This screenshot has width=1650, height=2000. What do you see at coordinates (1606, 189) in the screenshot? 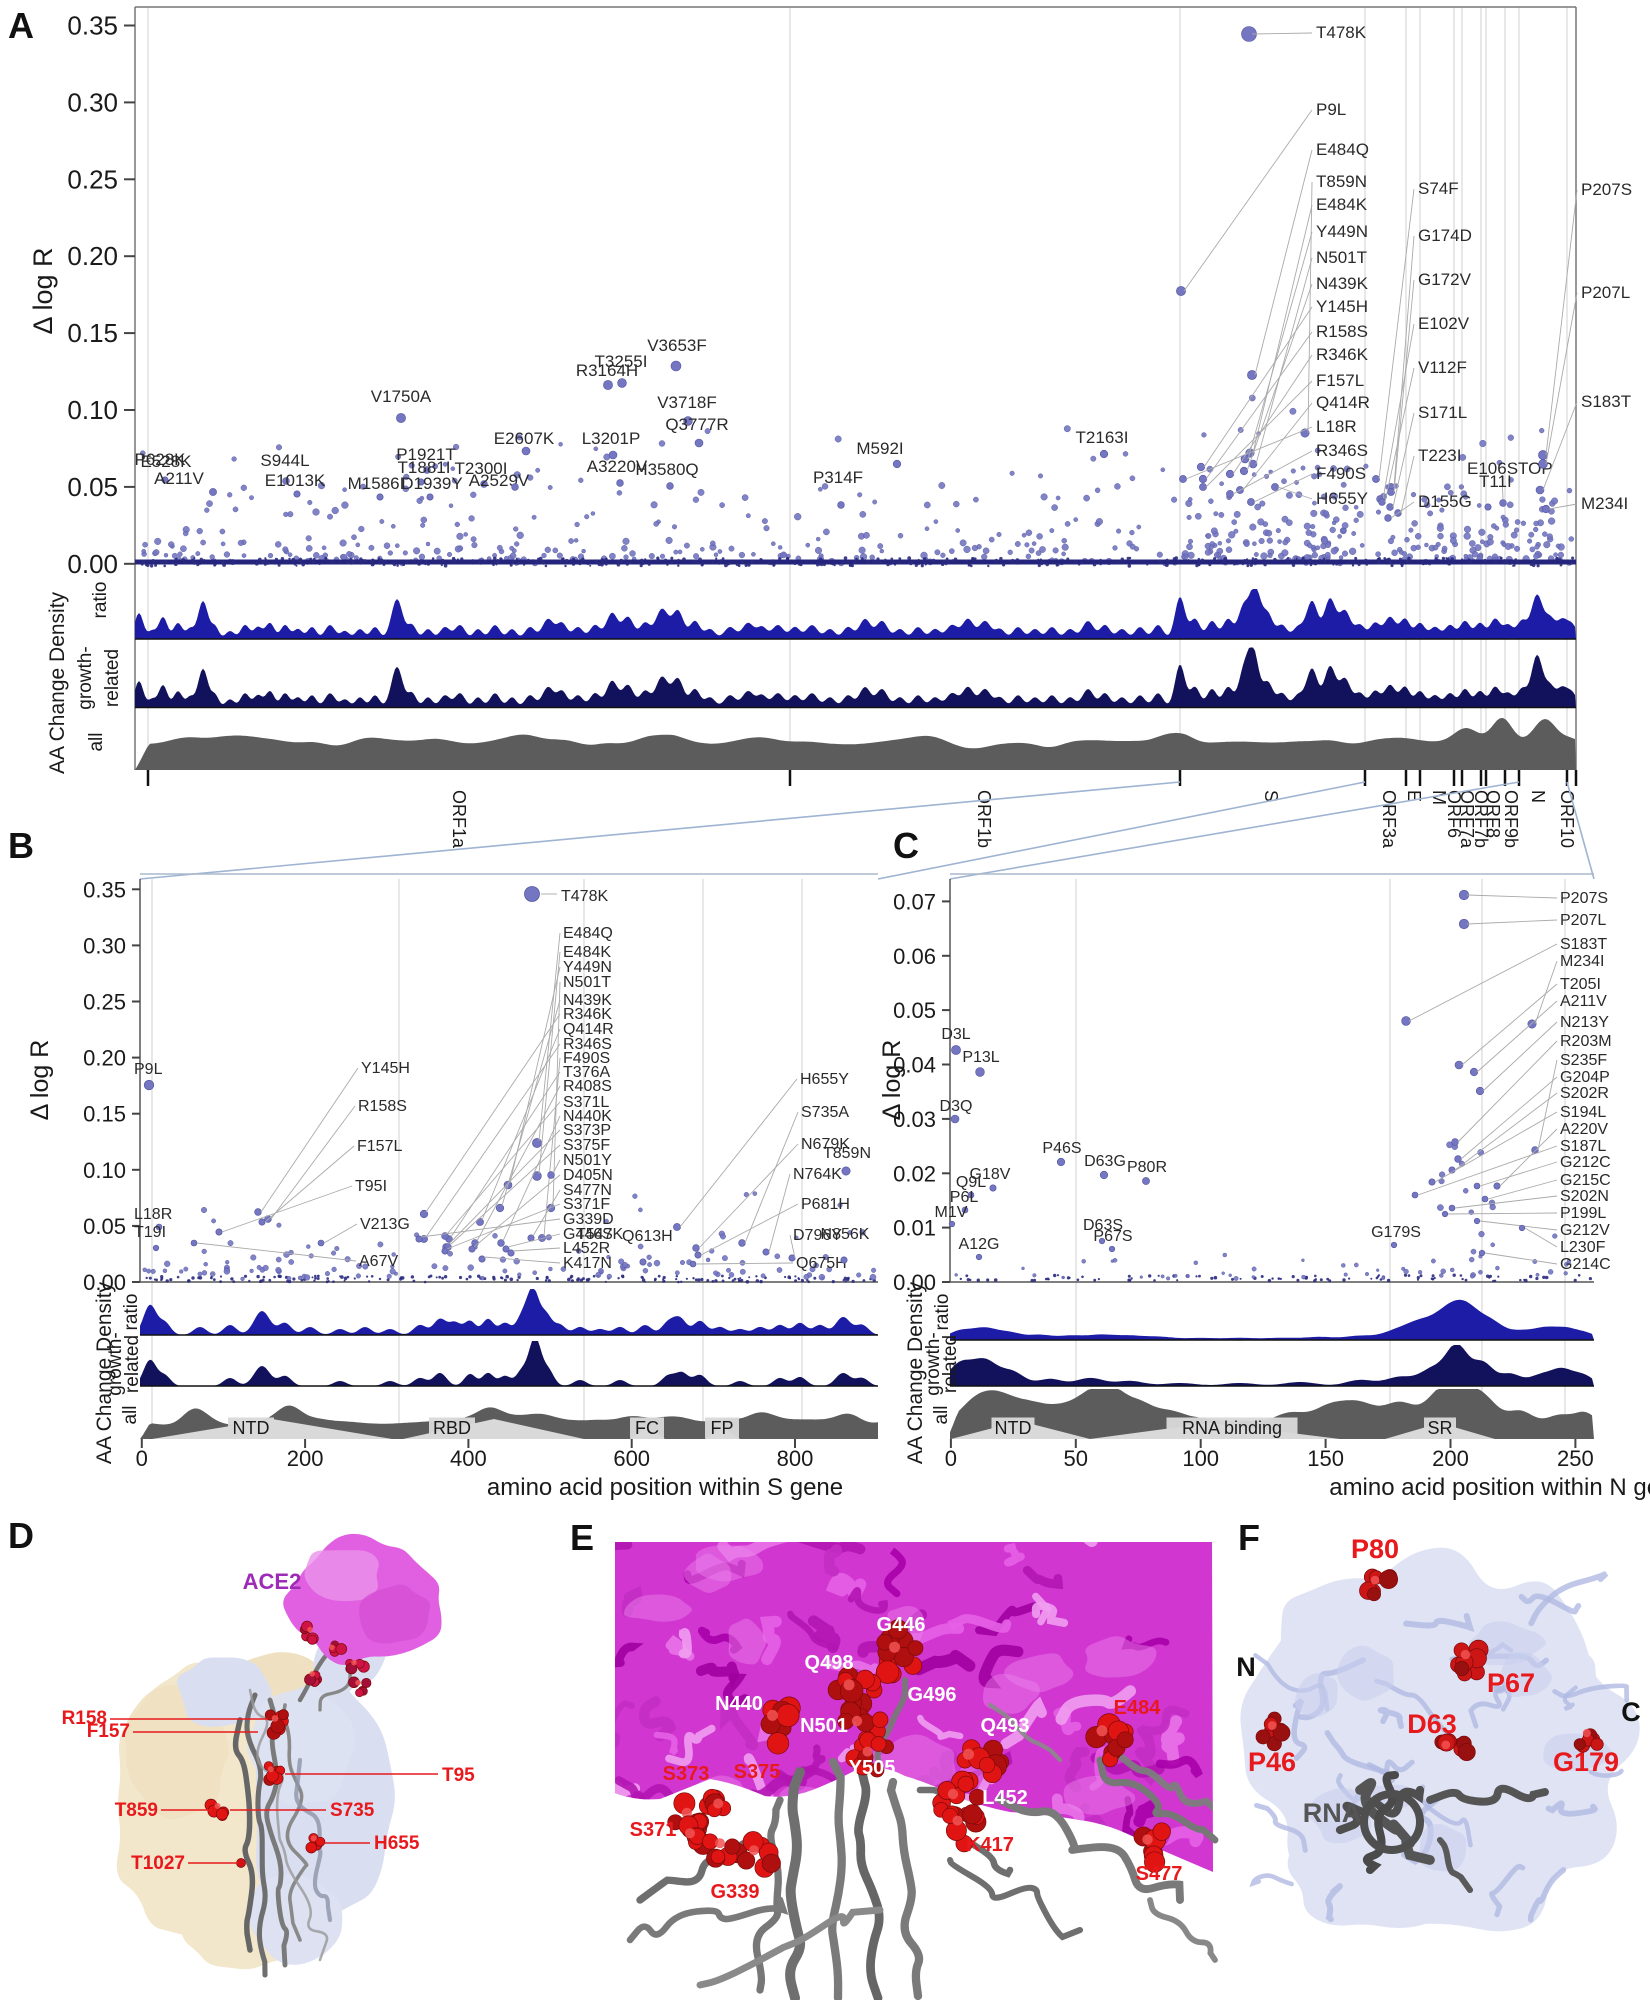
I see `svg-text: P207S` at bounding box center [1606, 189].